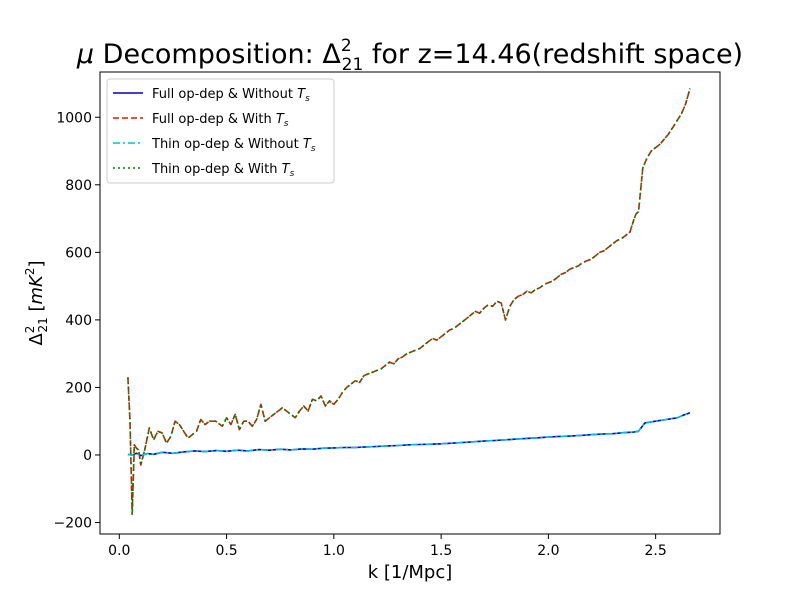 The height and width of the screenshot is (600, 800). What do you see at coordinates (119, 551) in the screenshot?
I see `x-tick-label: 0.0` at bounding box center [119, 551].